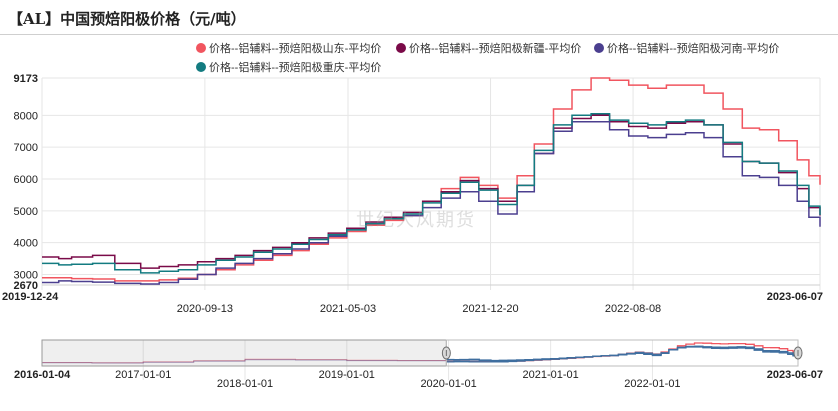  I want to click on navigator-tick-label: 2020-01-01, so click(448, 384).